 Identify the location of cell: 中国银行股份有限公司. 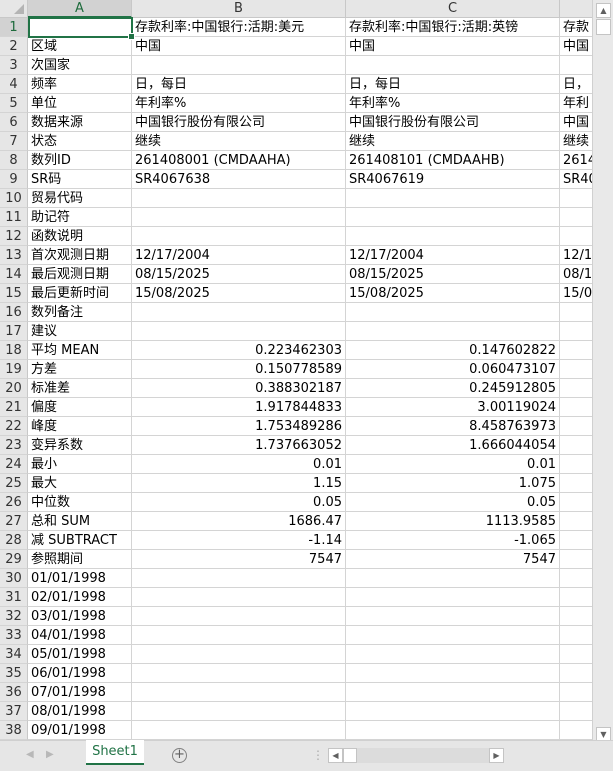
(453, 122).